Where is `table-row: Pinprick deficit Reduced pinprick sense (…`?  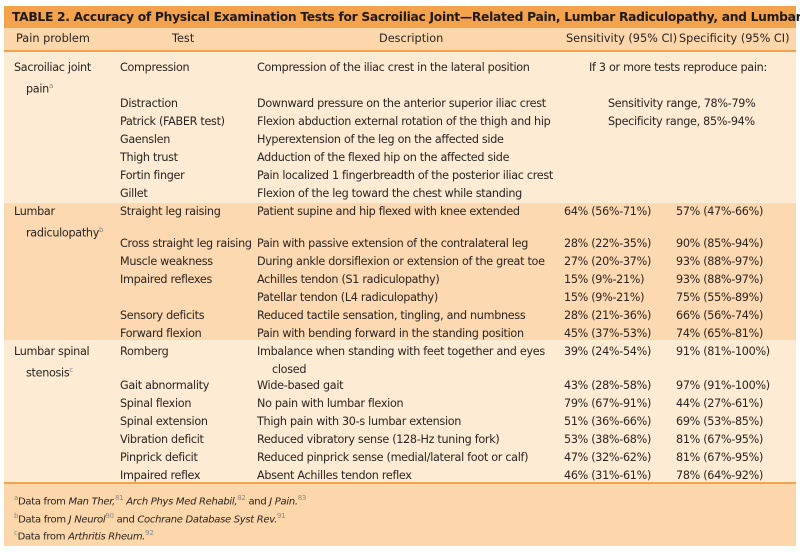 table-row: Pinprick deficit Reduced pinprick sense (… is located at coordinates (400, 458).